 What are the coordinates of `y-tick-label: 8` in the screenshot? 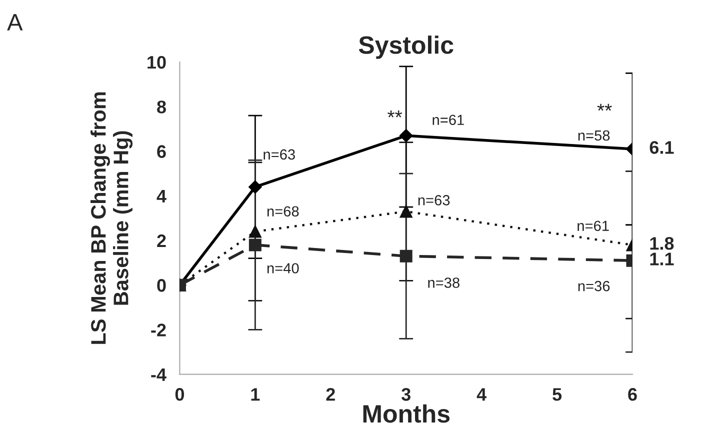 It's located at (161, 107).